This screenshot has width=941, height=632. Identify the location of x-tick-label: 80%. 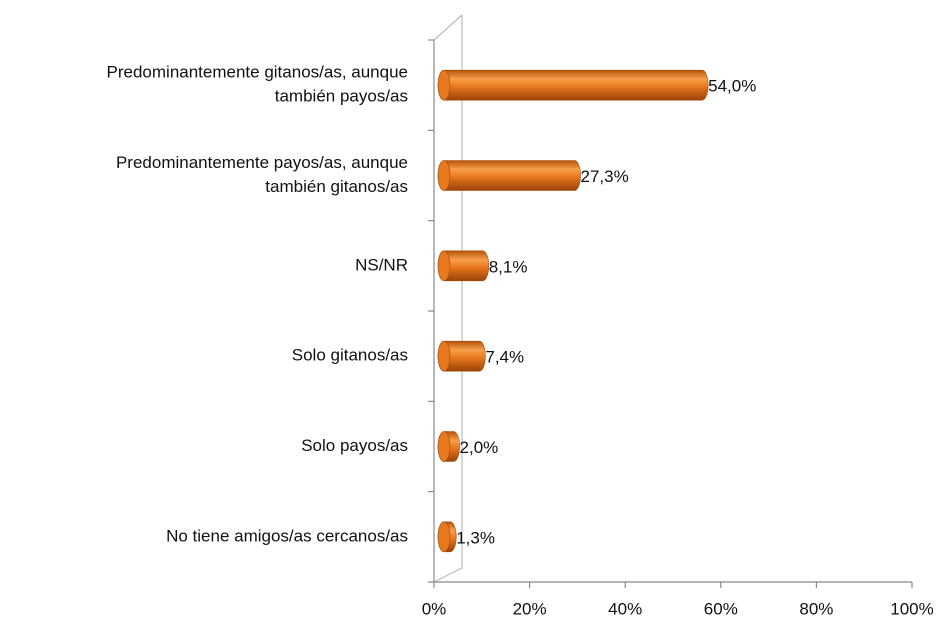
(816, 608).